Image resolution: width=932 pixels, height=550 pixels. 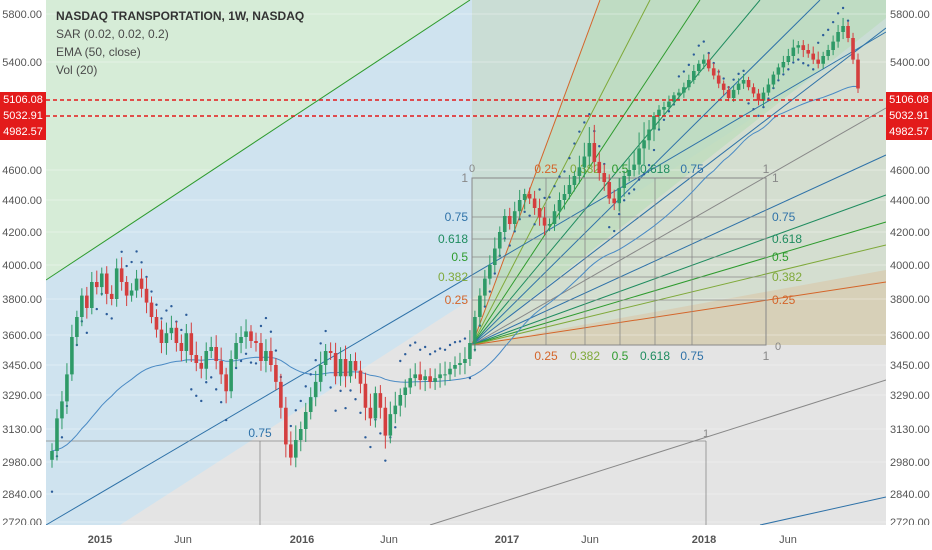 What do you see at coordinates (389, 540) in the screenshot?
I see `time-label-3: Jun` at bounding box center [389, 540].